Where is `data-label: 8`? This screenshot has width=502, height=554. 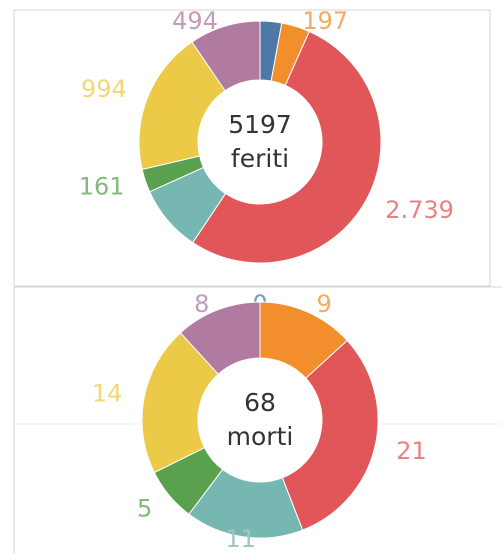 data-label: 8 is located at coordinates (201, 304).